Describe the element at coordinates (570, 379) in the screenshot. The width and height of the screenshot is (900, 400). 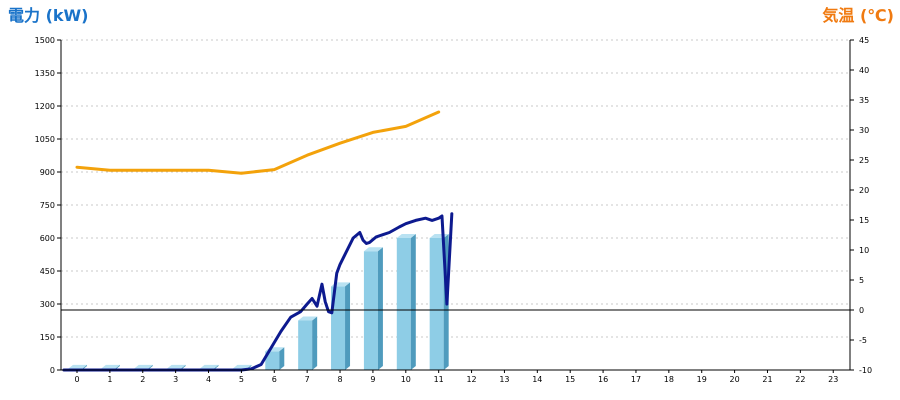
I see `x-tick-label: 15` at that location.